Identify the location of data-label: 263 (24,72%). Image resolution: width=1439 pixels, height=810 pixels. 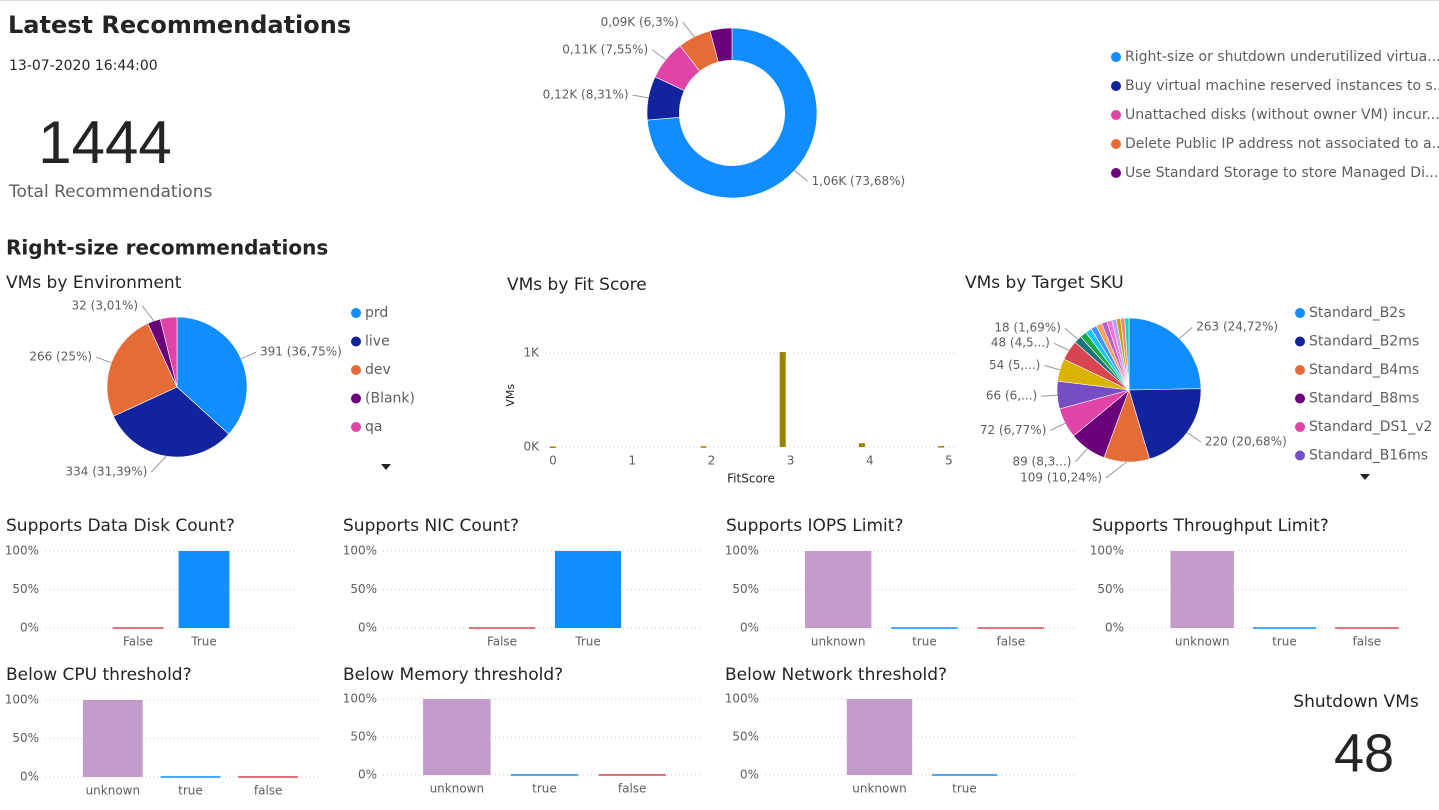
(1237, 327).